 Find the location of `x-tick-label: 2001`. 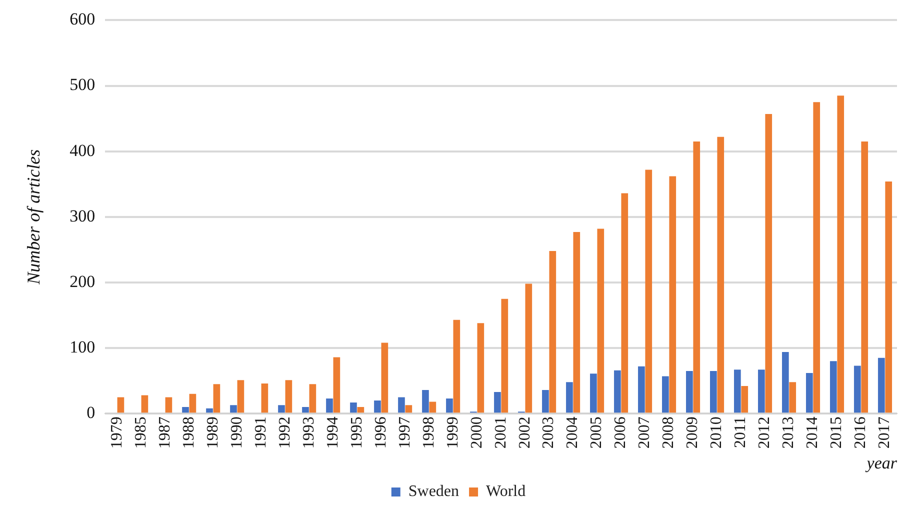

x-tick-label: 2001 is located at coordinates (501, 432).